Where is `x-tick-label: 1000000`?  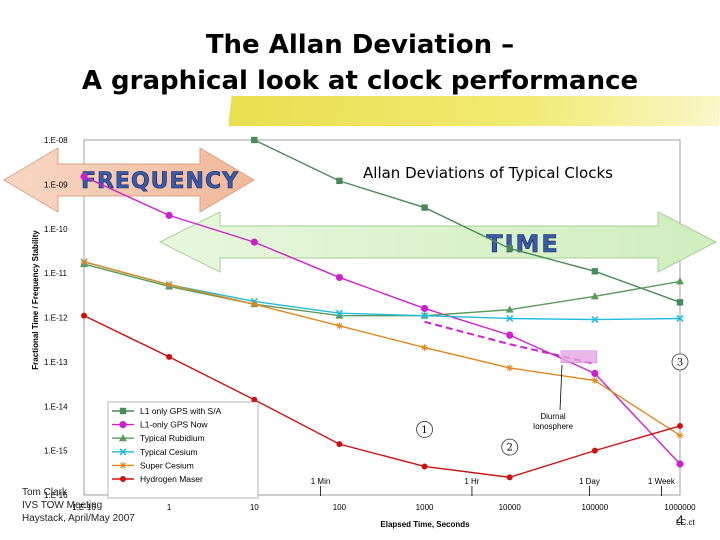
x-tick-label: 1000000 is located at coordinates (680, 507).